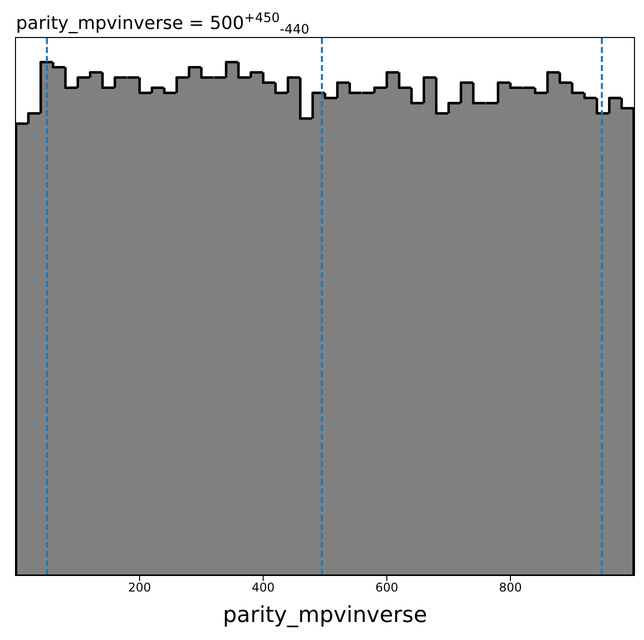  Describe the element at coordinates (140, 587) in the screenshot. I see `x-tick-label: 200` at that location.